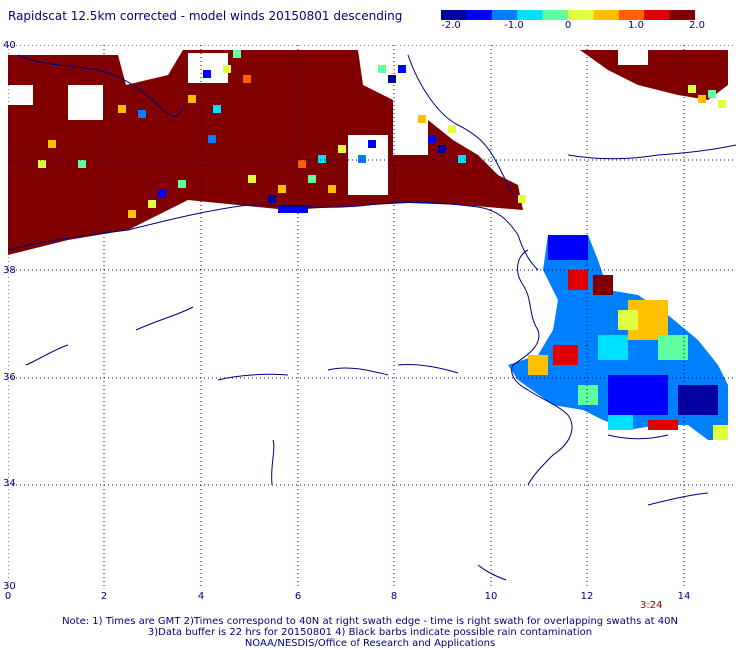  I want to click on lat-label: 38, so click(9, 270).